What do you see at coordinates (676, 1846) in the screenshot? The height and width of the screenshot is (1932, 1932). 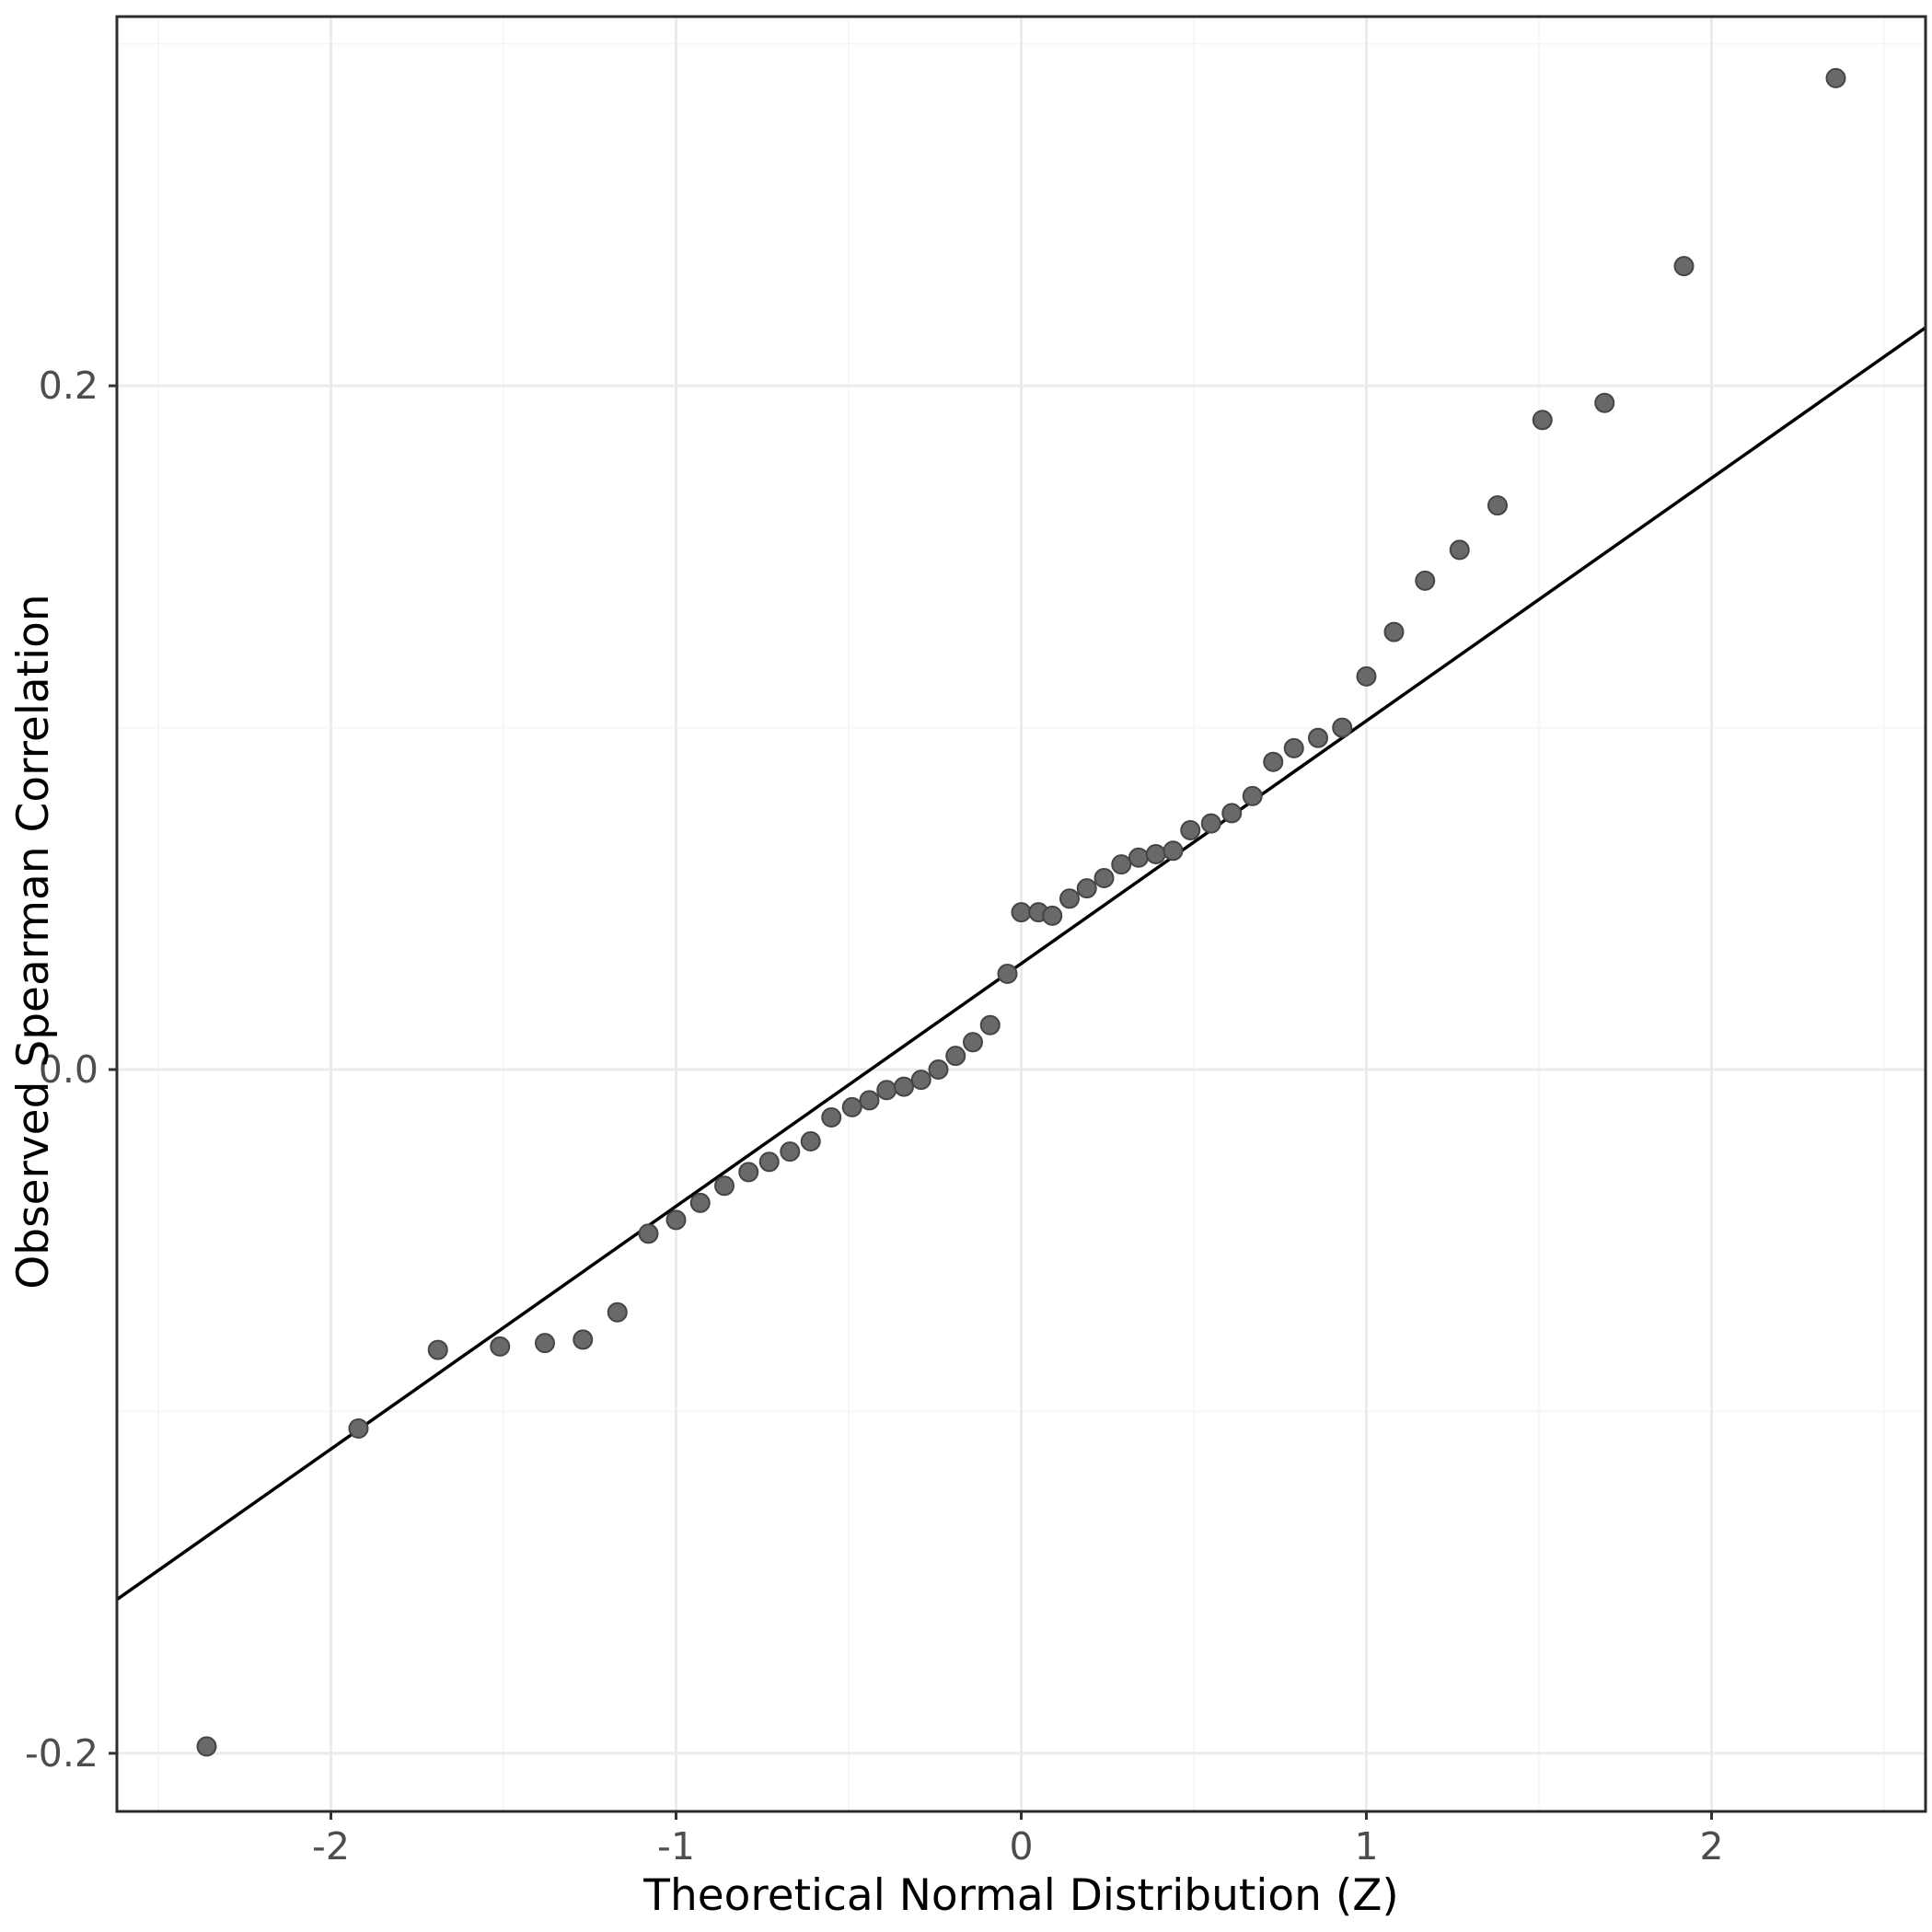 I see `x-tick-label: -1` at bounding box center [676, 1846].